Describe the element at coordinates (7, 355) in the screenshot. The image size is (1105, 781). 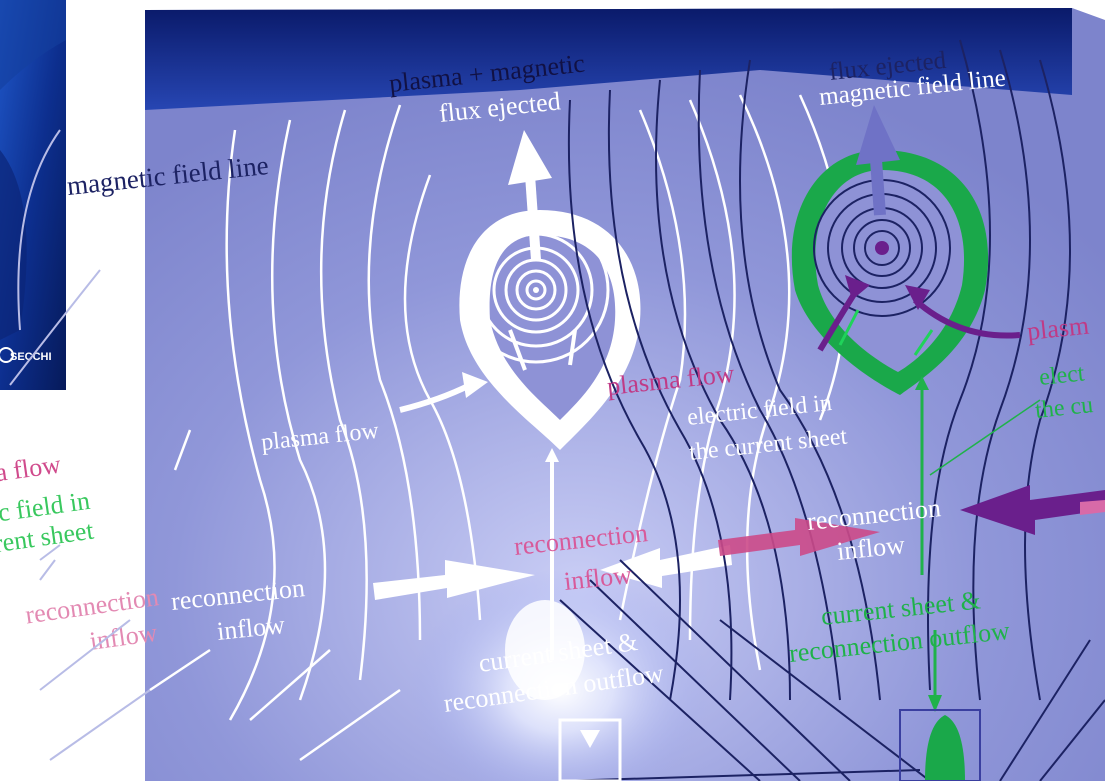
I see `secchi-logo-icon` at that location.